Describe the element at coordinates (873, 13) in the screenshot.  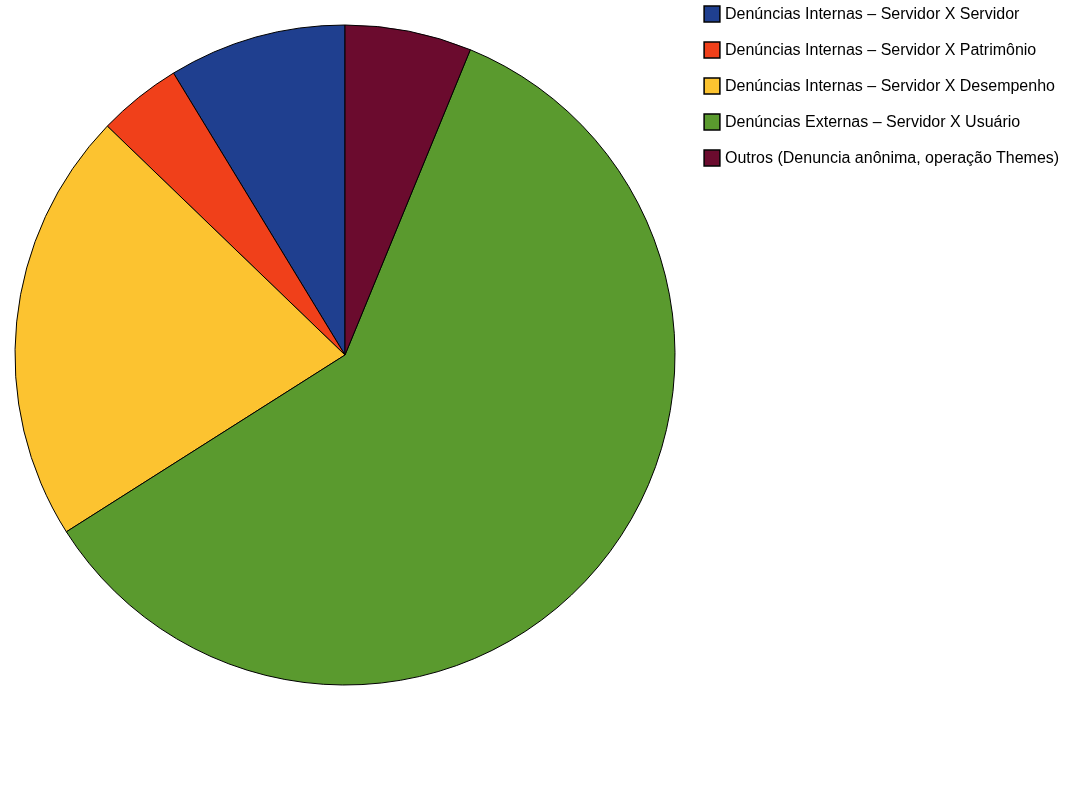
I see `legend-label: Denúncias Internas – Servidor X Servidor` at that location.